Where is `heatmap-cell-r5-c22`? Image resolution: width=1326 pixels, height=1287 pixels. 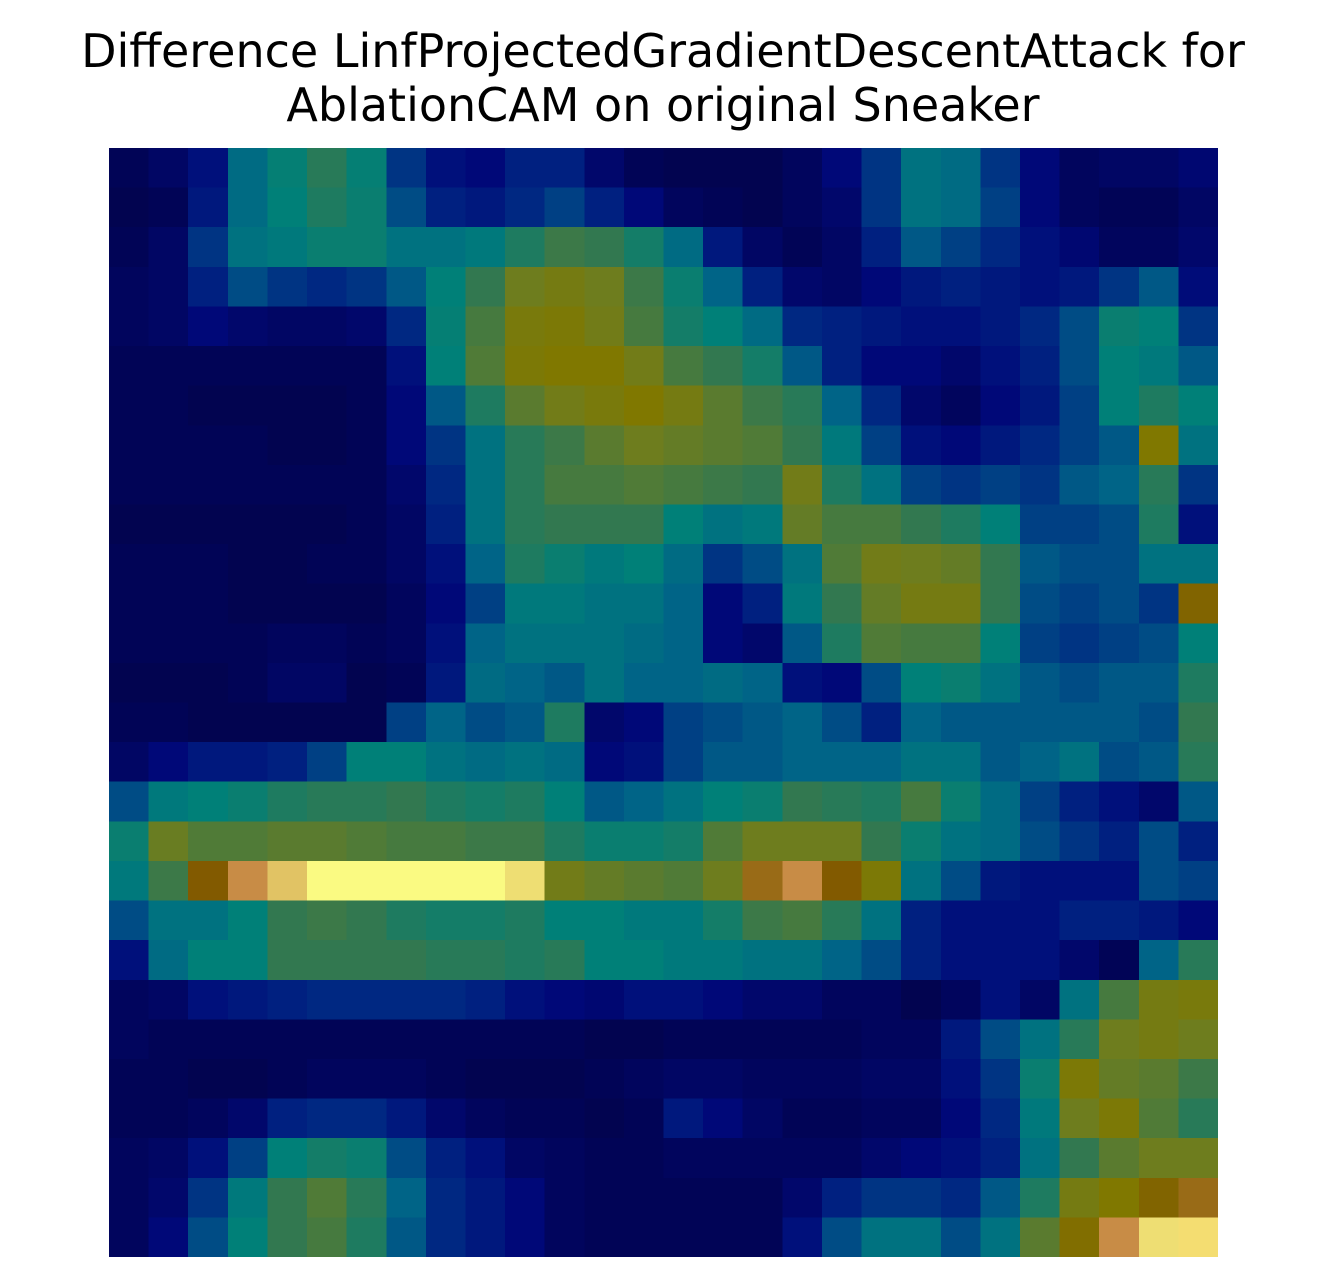
heatmap-cell-r5-c22 is located at coordinates (1000, 366).